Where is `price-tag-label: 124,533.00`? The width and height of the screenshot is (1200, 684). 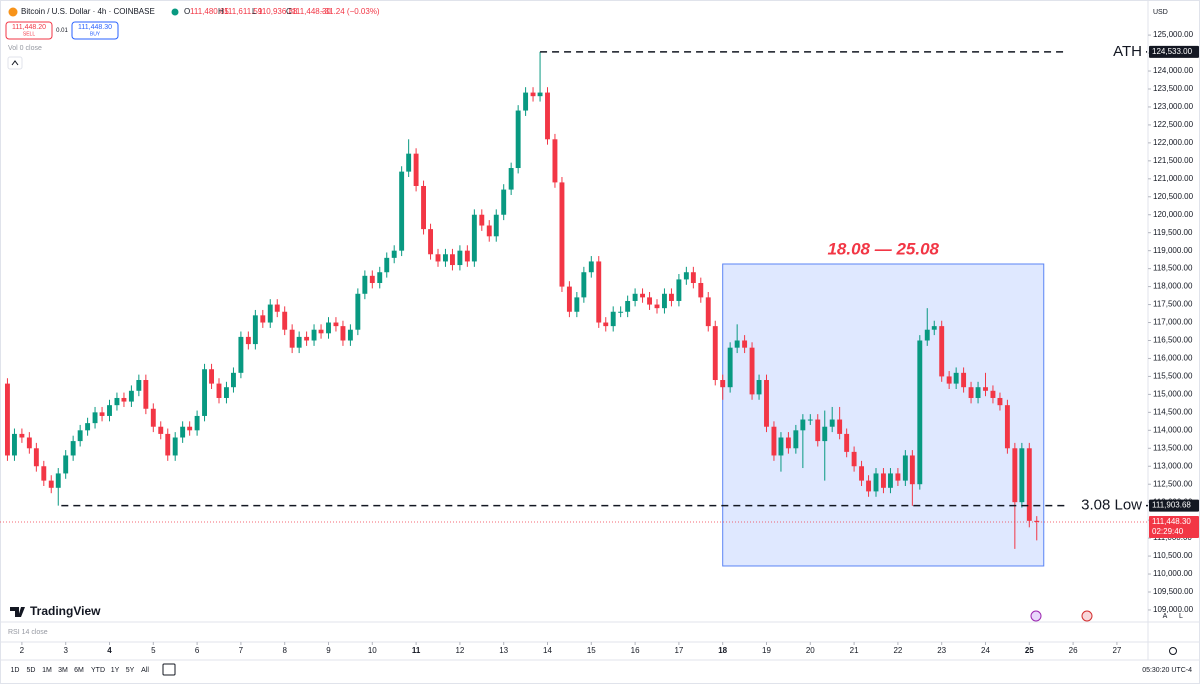
price-tag-label: 124,533.00 is located at coordinates (1172, 51).